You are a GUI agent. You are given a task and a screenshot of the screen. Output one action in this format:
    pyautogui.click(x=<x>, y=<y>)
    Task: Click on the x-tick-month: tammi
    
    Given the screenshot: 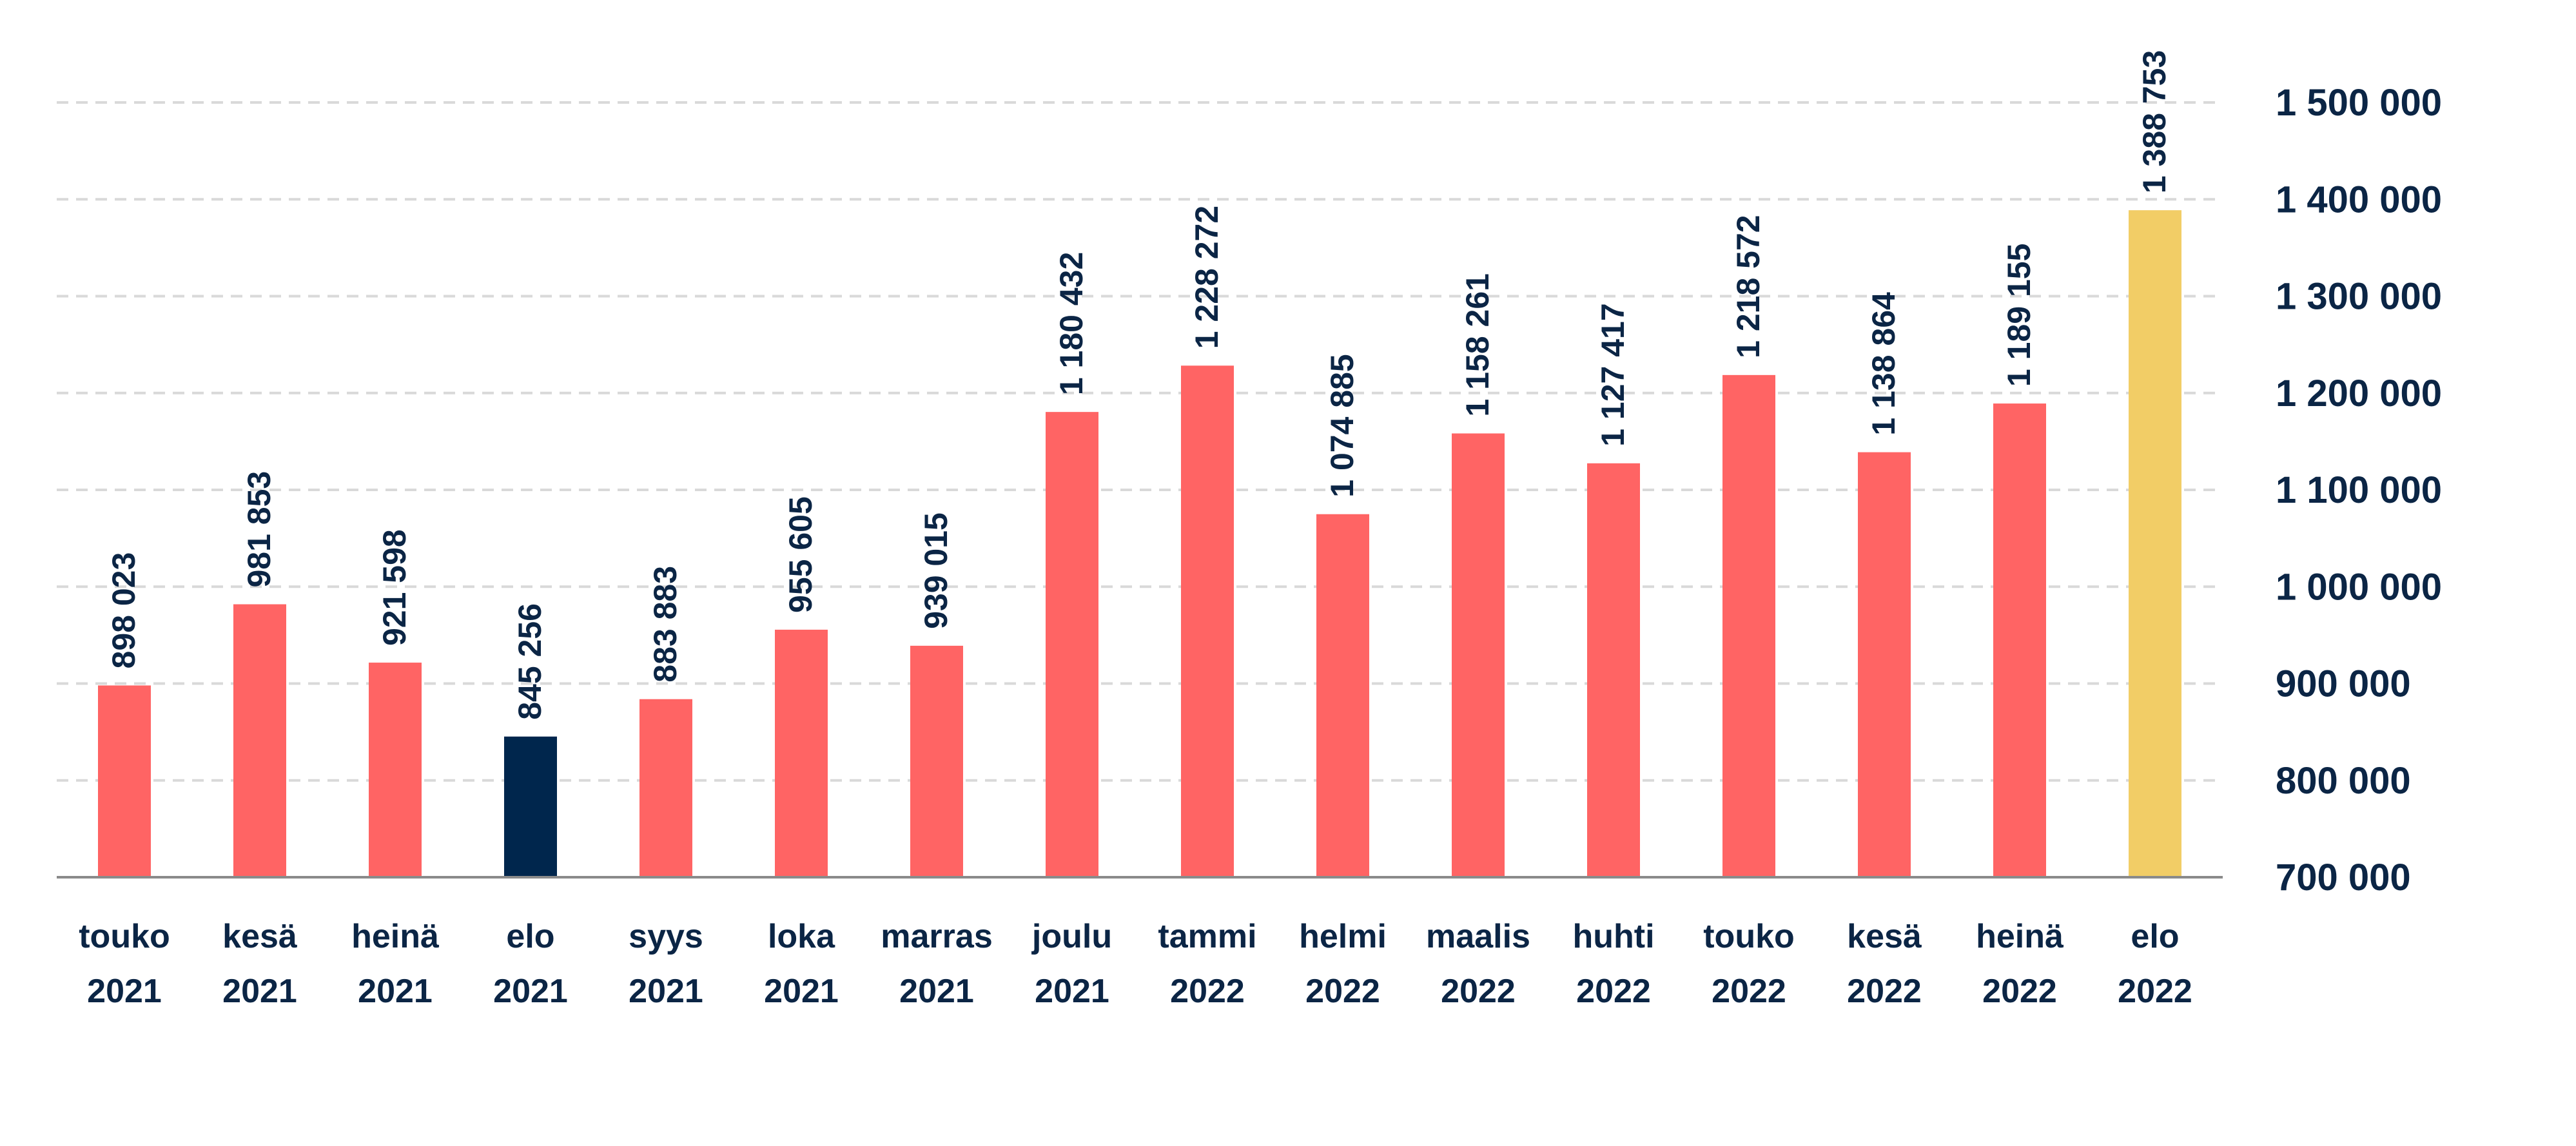 What is the action you would take?
    pyautogui.click(x=1207, y=936)
    